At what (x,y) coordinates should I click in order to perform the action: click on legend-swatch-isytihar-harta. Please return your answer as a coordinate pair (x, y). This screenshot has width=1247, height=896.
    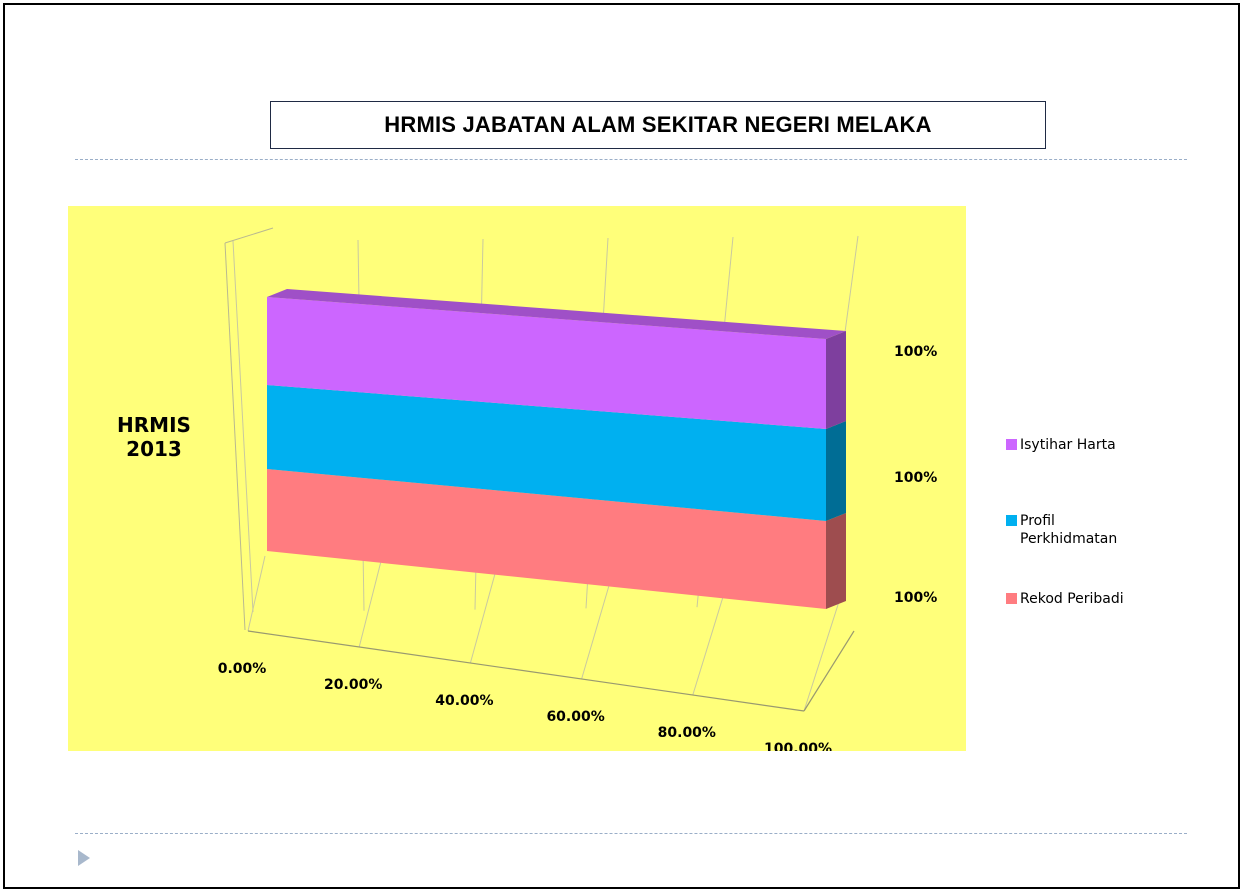
    Looking at the image, I should click on (1011, 444).